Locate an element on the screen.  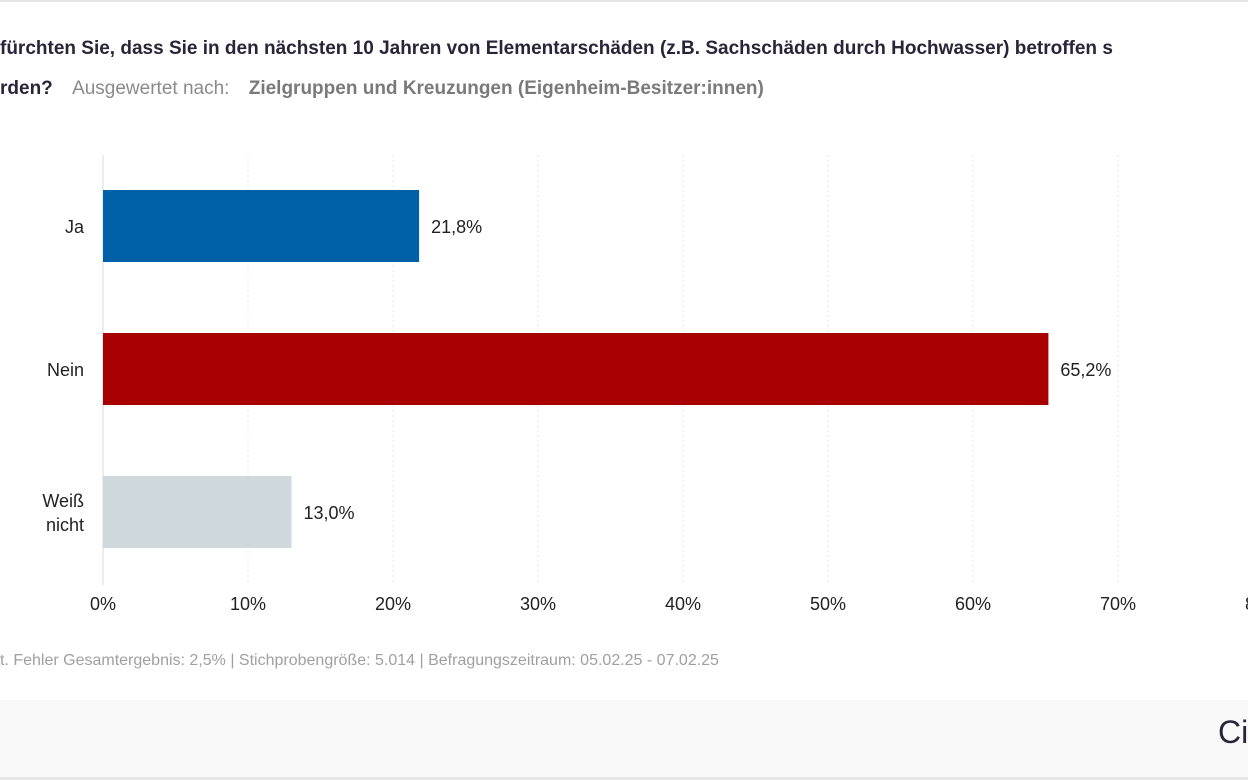
question-title-end: rden? is located at coordinates (26, 88).